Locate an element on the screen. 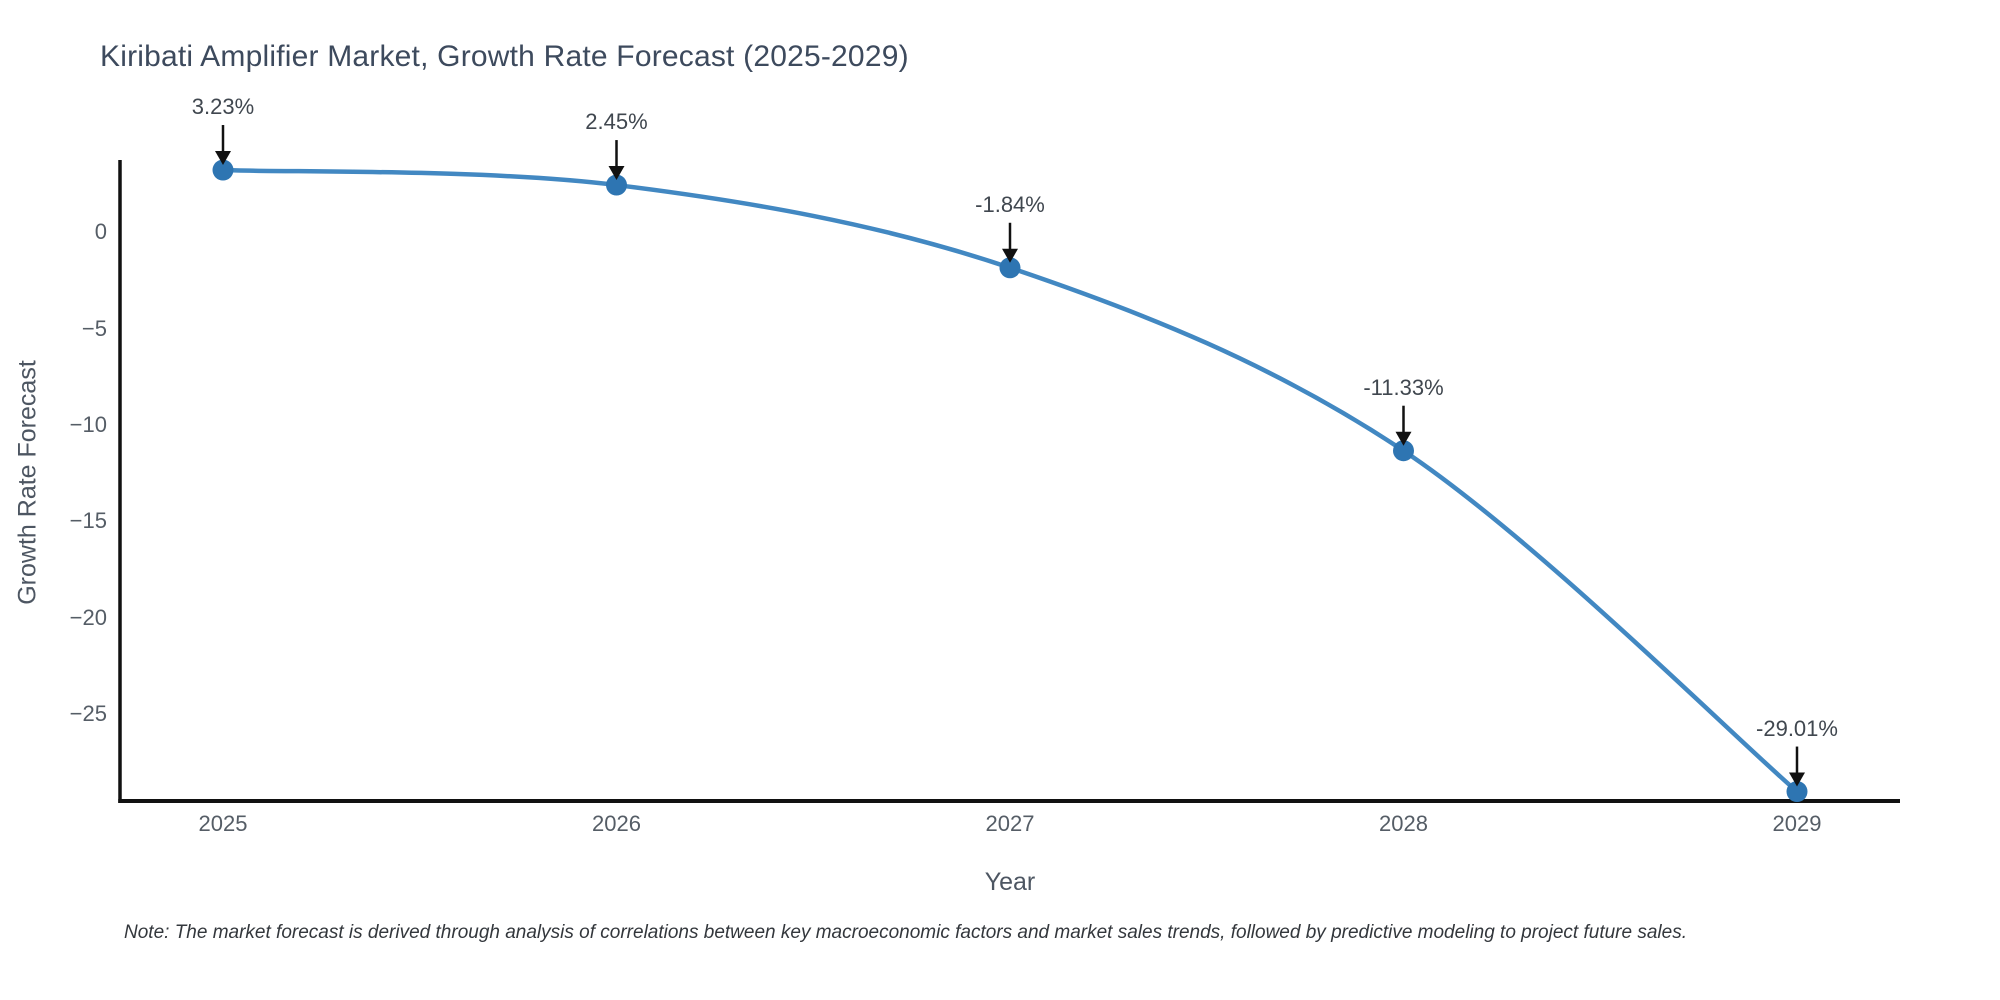 This screenshot has width=2000, height=1000. point-annotation: 3.23% is located at coordinates (223, 107).